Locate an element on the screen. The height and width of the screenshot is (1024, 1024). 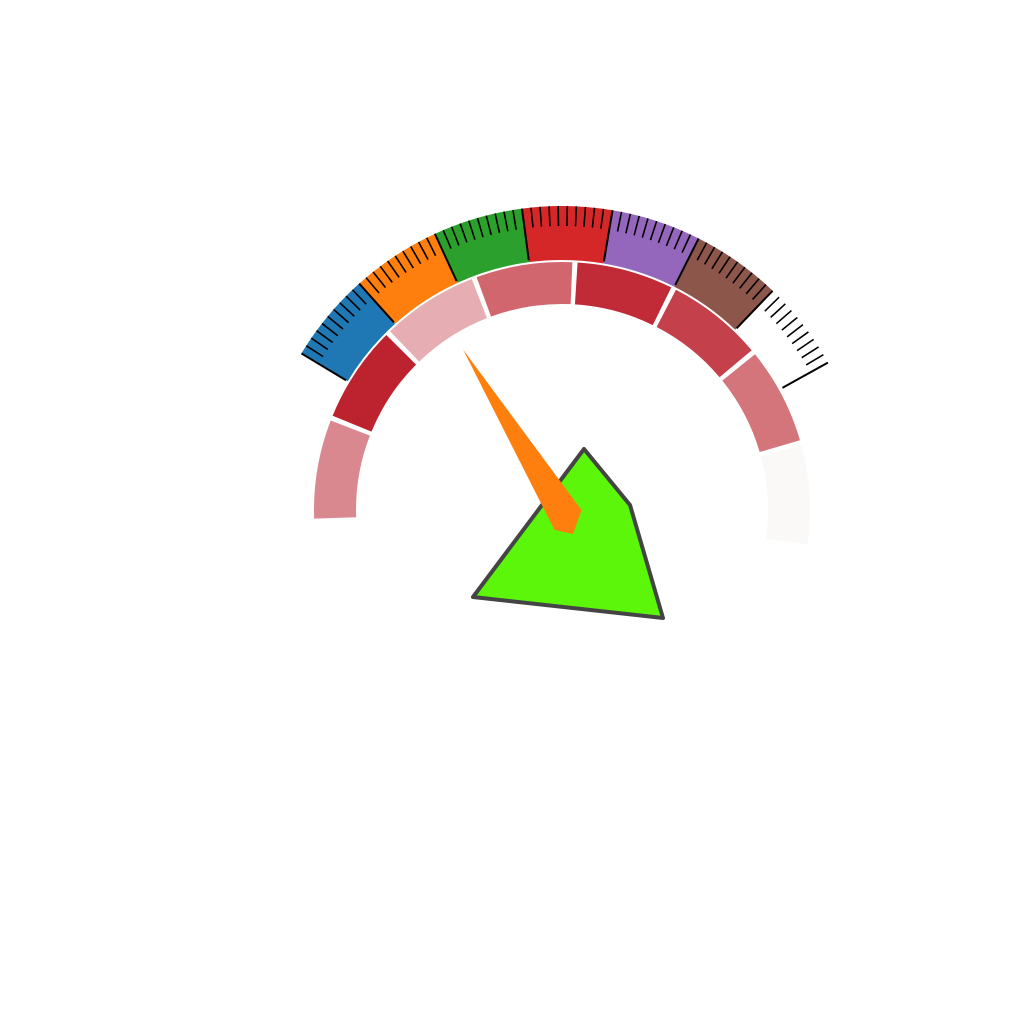
tick-marks is located at coordinates (564, 297).